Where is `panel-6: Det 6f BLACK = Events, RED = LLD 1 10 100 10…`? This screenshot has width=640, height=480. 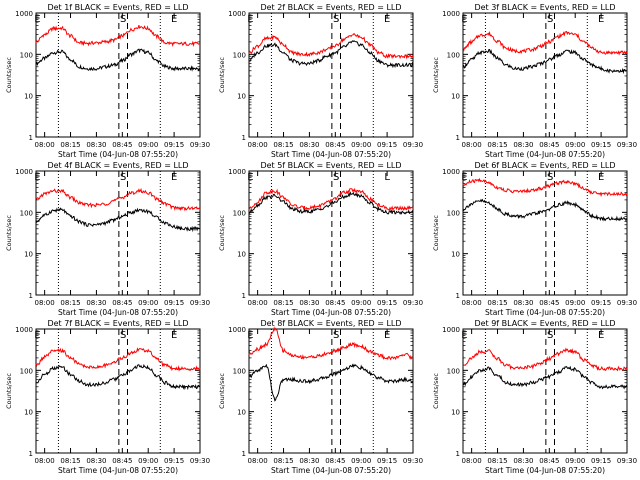 panel-6: Det 6f BLACK = Events, RED = LLD 1 10 100 10… is located at coordinates (534, 239).